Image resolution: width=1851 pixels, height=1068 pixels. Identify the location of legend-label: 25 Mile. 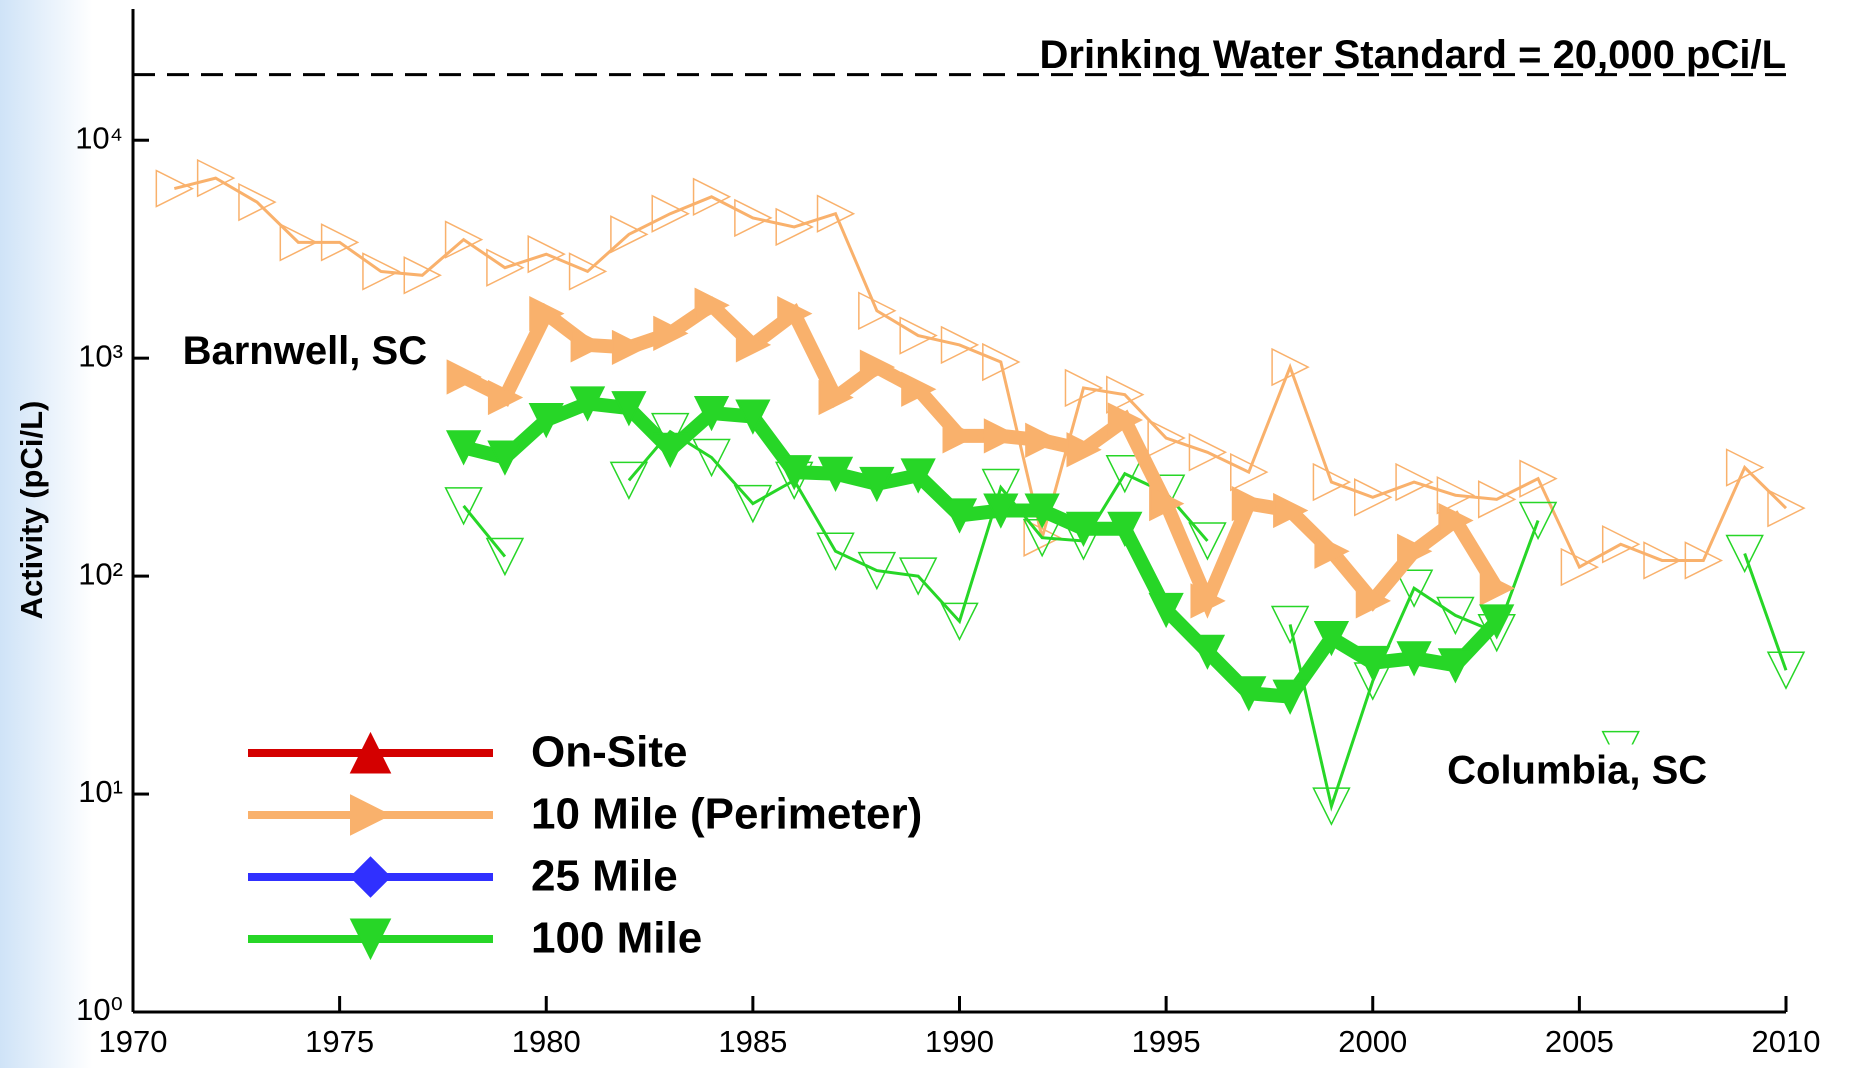
(604, 876).